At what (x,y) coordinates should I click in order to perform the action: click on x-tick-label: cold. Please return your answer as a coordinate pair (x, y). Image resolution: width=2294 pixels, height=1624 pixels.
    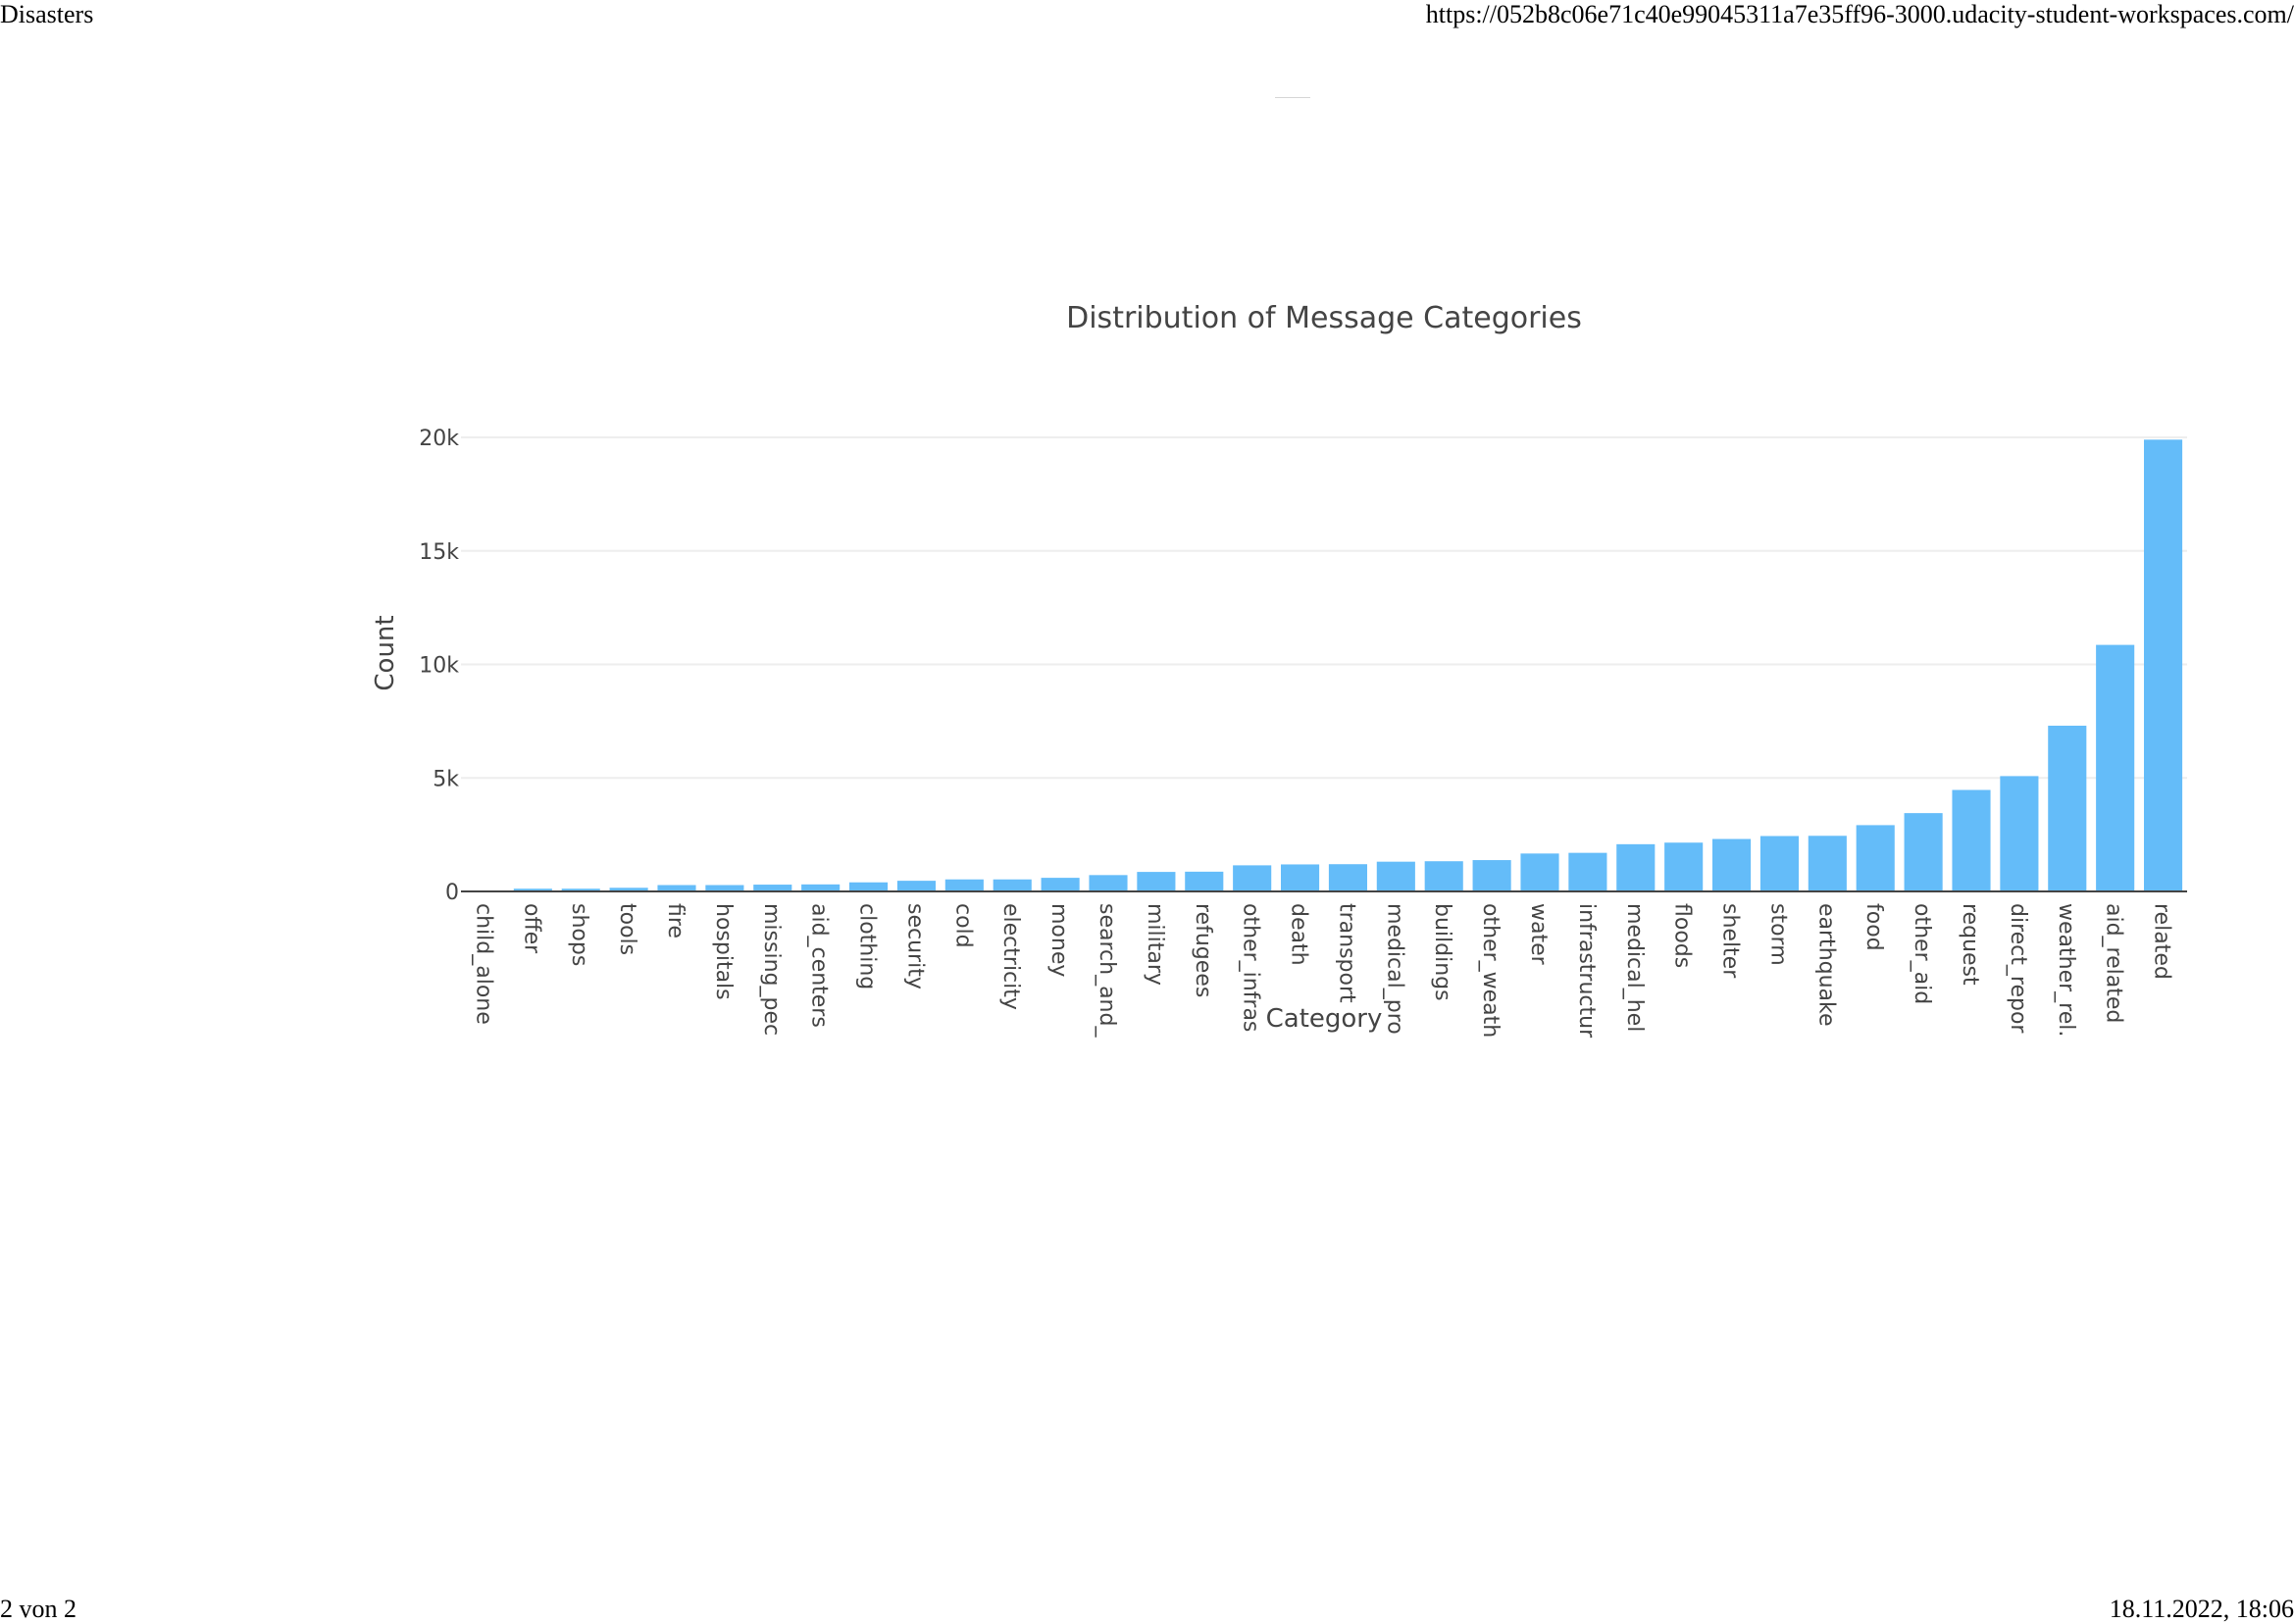
    Looking at the image, I should click on (962, 925).